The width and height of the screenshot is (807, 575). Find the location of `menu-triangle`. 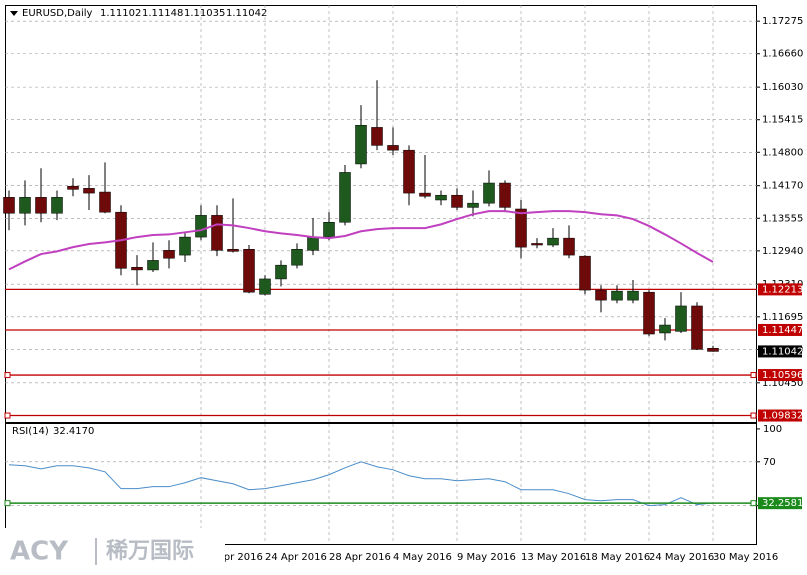

menu-triangle is located at coordinates (14, 13).